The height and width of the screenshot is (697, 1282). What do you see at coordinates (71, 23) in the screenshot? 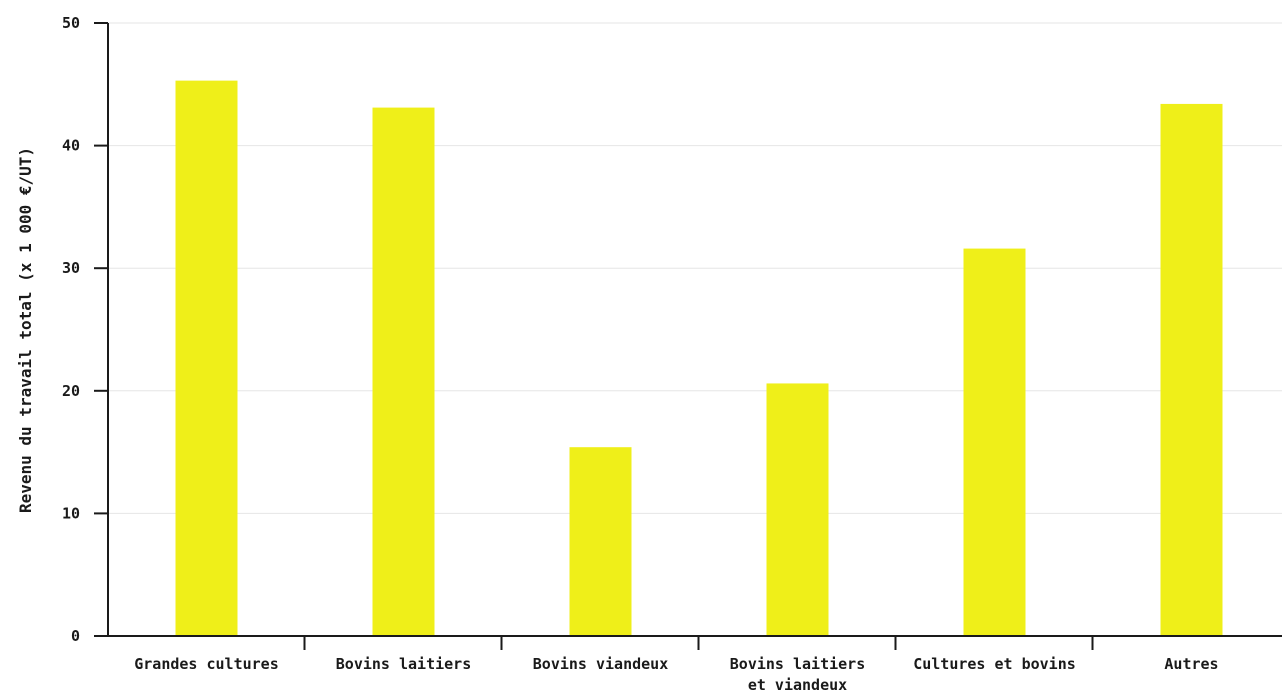
I see `y-tick-label: 50` at bounding box center [71, 23].